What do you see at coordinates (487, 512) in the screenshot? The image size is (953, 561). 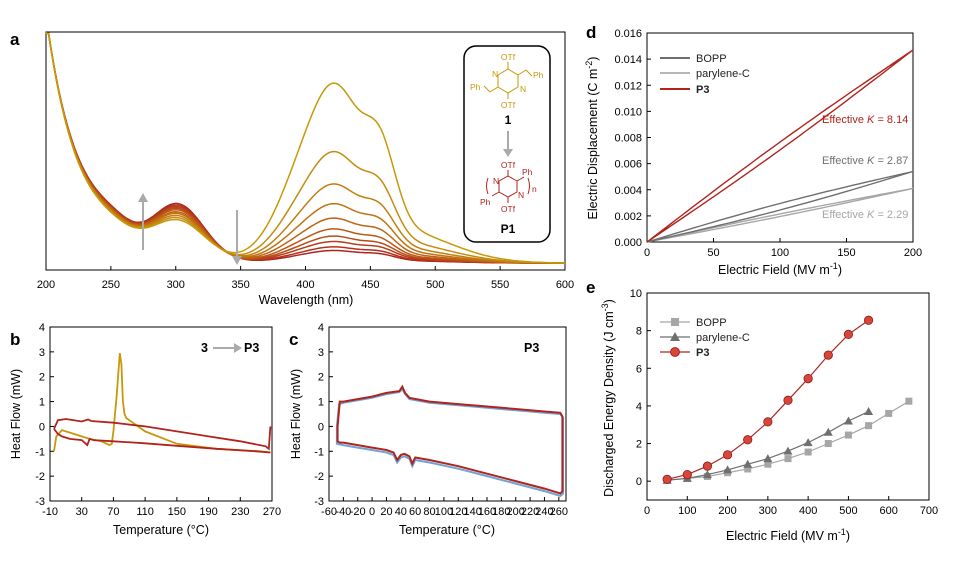 I see `x-tick-label: 160` at bounding box center [487, 512].